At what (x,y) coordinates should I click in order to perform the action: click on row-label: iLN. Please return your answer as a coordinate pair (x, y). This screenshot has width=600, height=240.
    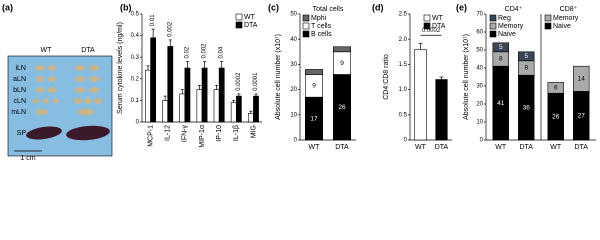
    Looking at the image, I should click on (20, 68).